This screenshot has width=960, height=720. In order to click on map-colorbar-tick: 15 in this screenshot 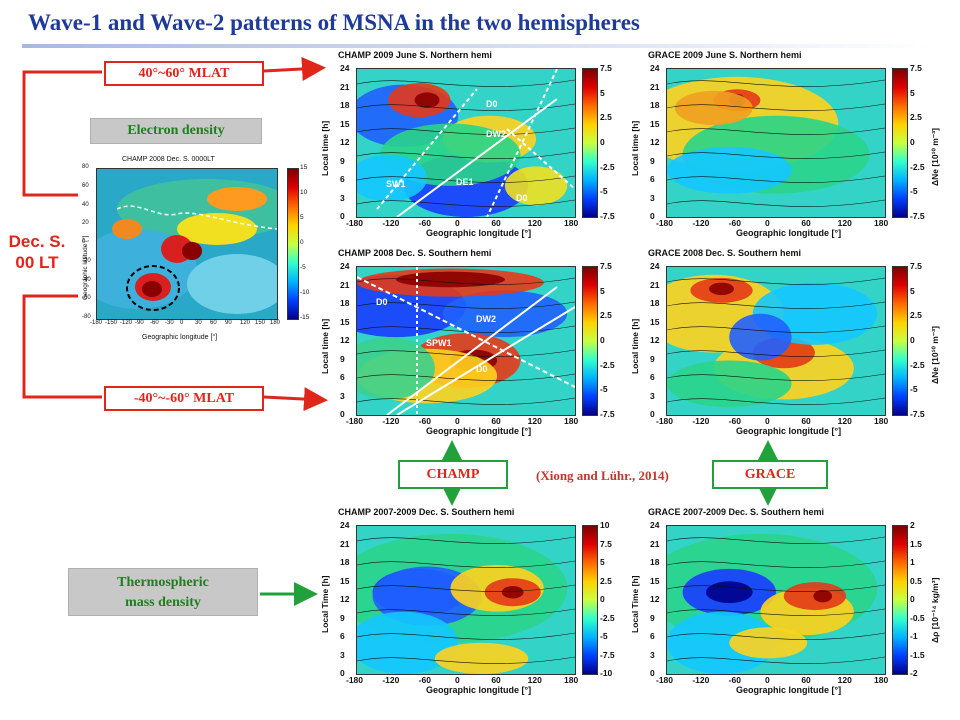, I will do `click(304, 167)`.